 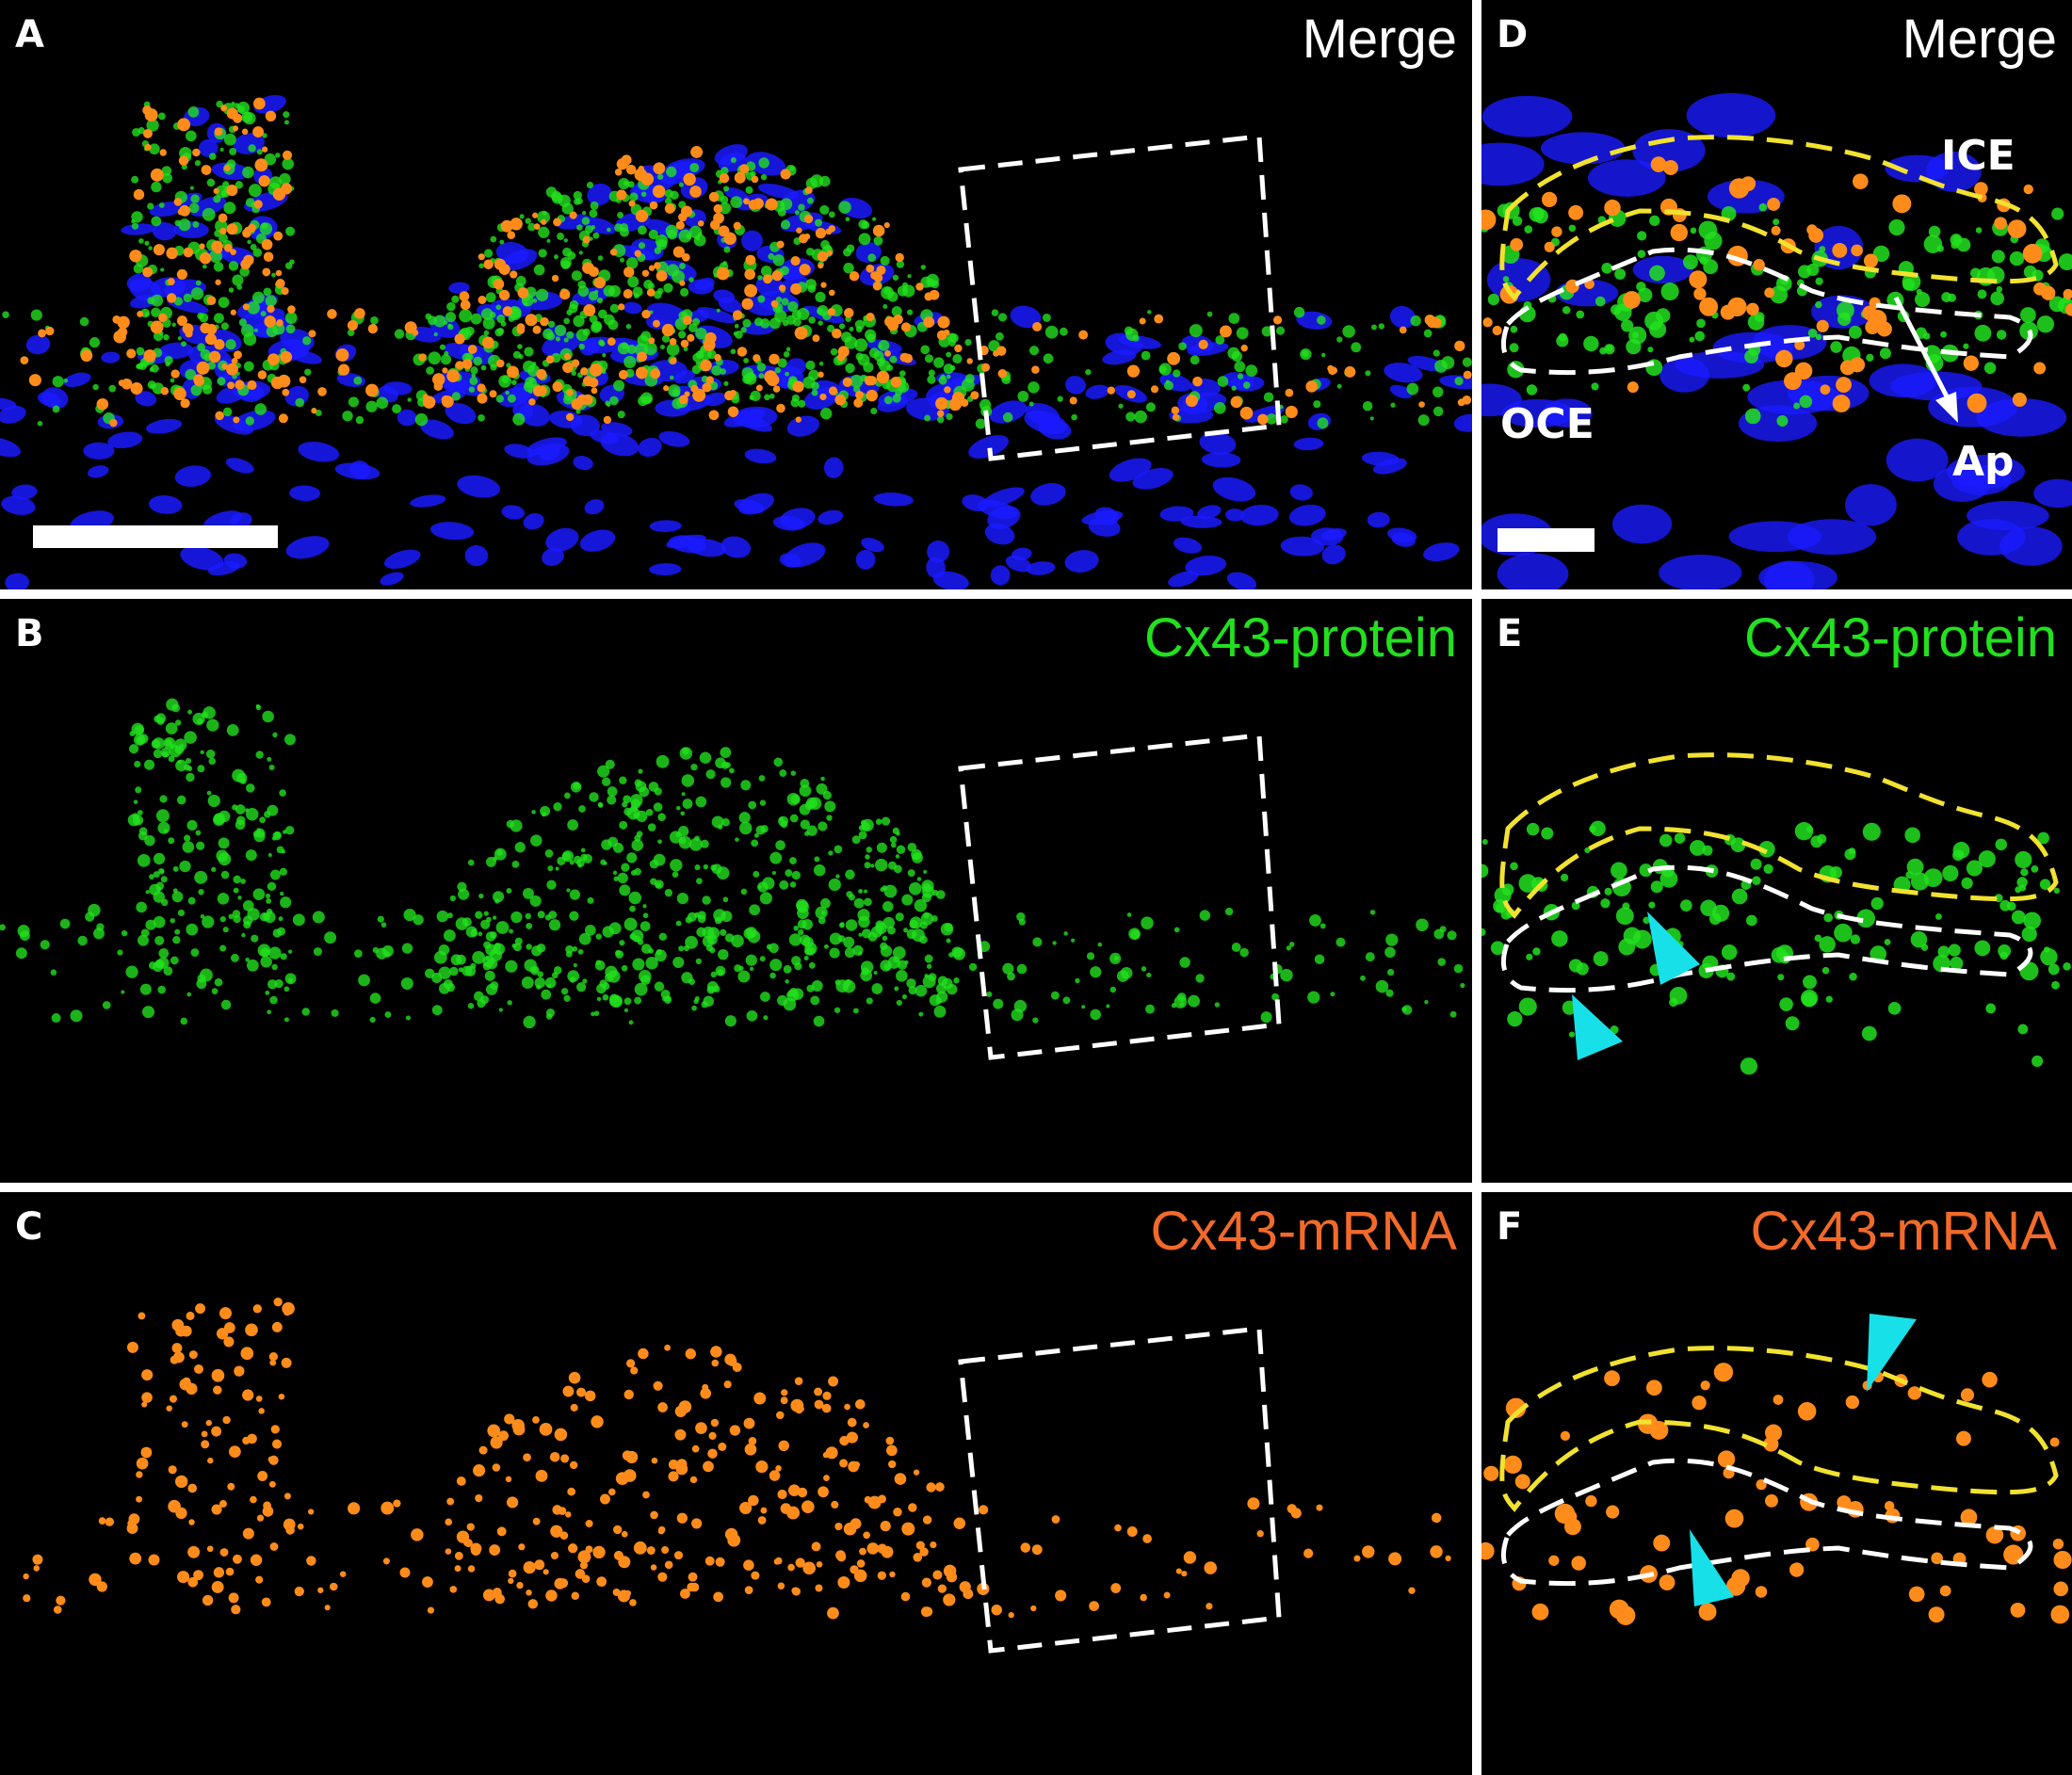 I want to click on panel-f-mrna-zoom: F Cx43-mRNA, so click(x=1776, y=1483).